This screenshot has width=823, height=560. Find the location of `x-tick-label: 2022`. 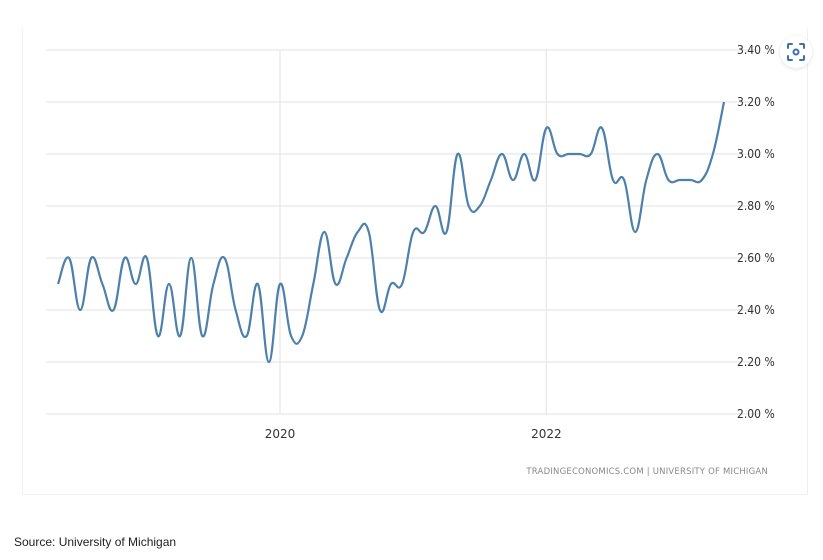

x-tick-label: 2022 is located at coordinates (546, 434).